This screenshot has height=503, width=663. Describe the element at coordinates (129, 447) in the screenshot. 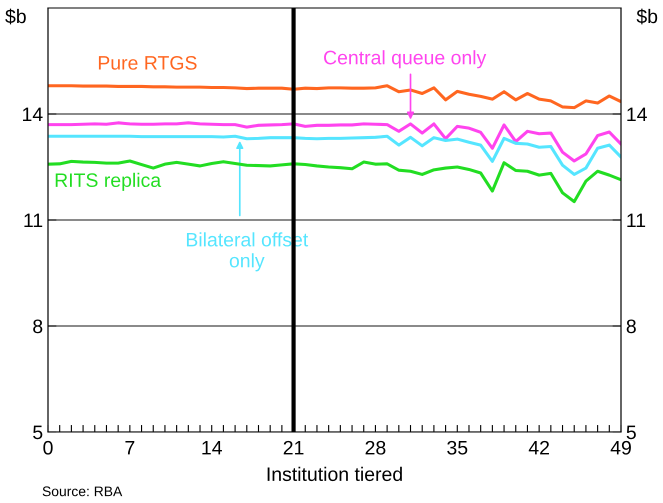

I see `x-tick-label: 7` at that location.